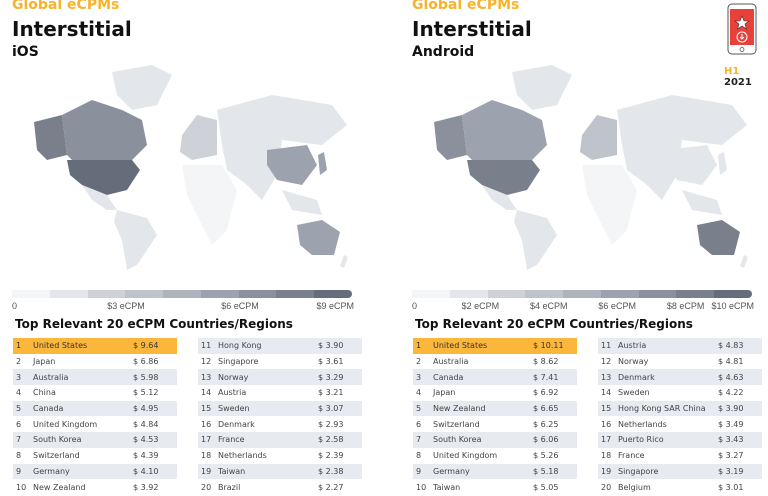 The width and height of the screenshot is (768, 496). I want to click on country: United States, so click(60, 346).